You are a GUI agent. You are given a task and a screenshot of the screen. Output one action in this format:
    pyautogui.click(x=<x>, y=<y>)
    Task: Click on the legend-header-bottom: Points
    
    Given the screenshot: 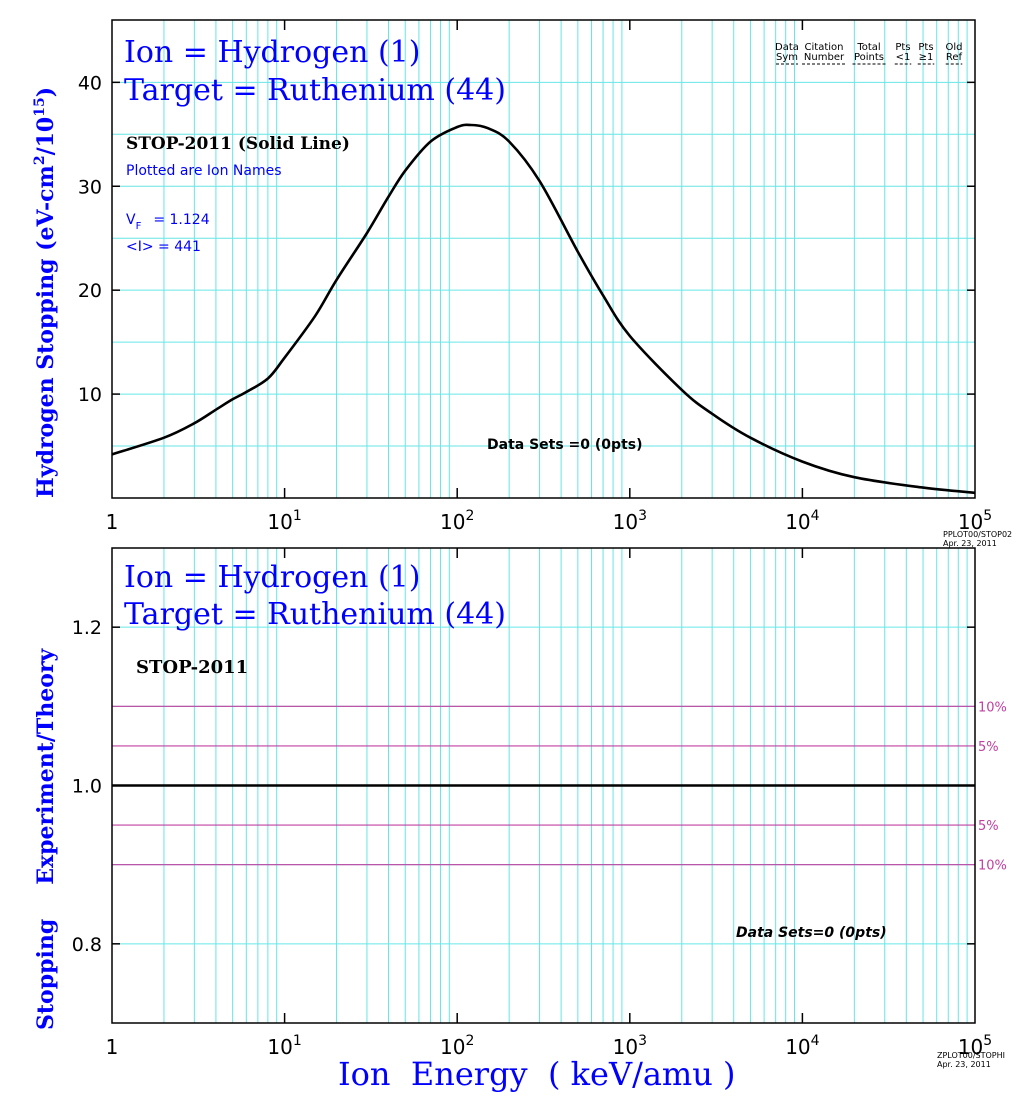 What is the action you would take?
    pyautogui.click(x=869, y=57)
    